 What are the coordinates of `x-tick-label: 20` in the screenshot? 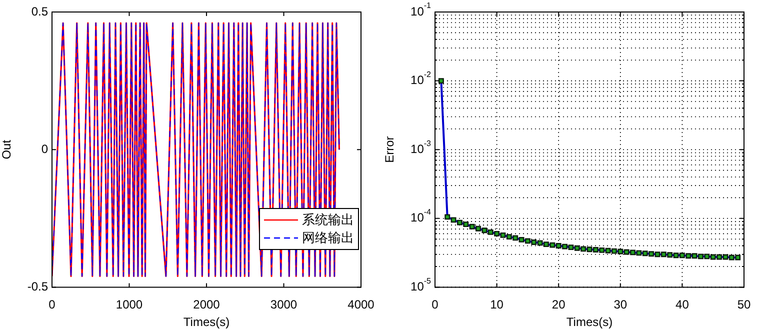 It's located at (559, 305).